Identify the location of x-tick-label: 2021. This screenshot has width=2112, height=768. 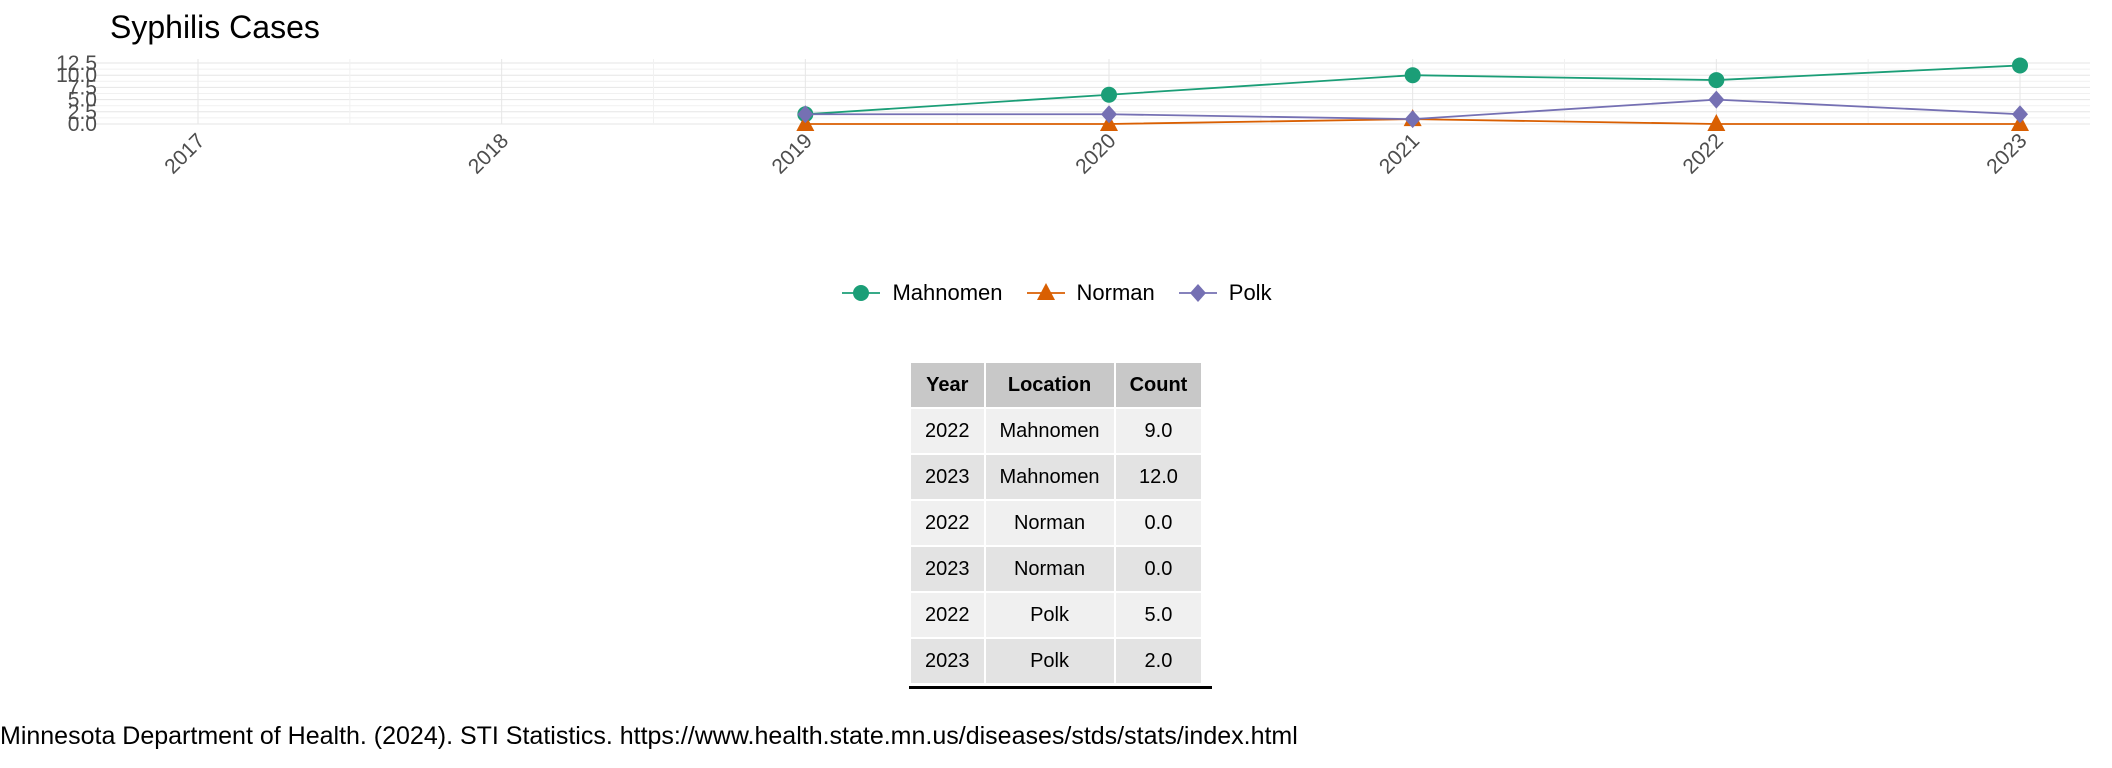
(1399, 153).